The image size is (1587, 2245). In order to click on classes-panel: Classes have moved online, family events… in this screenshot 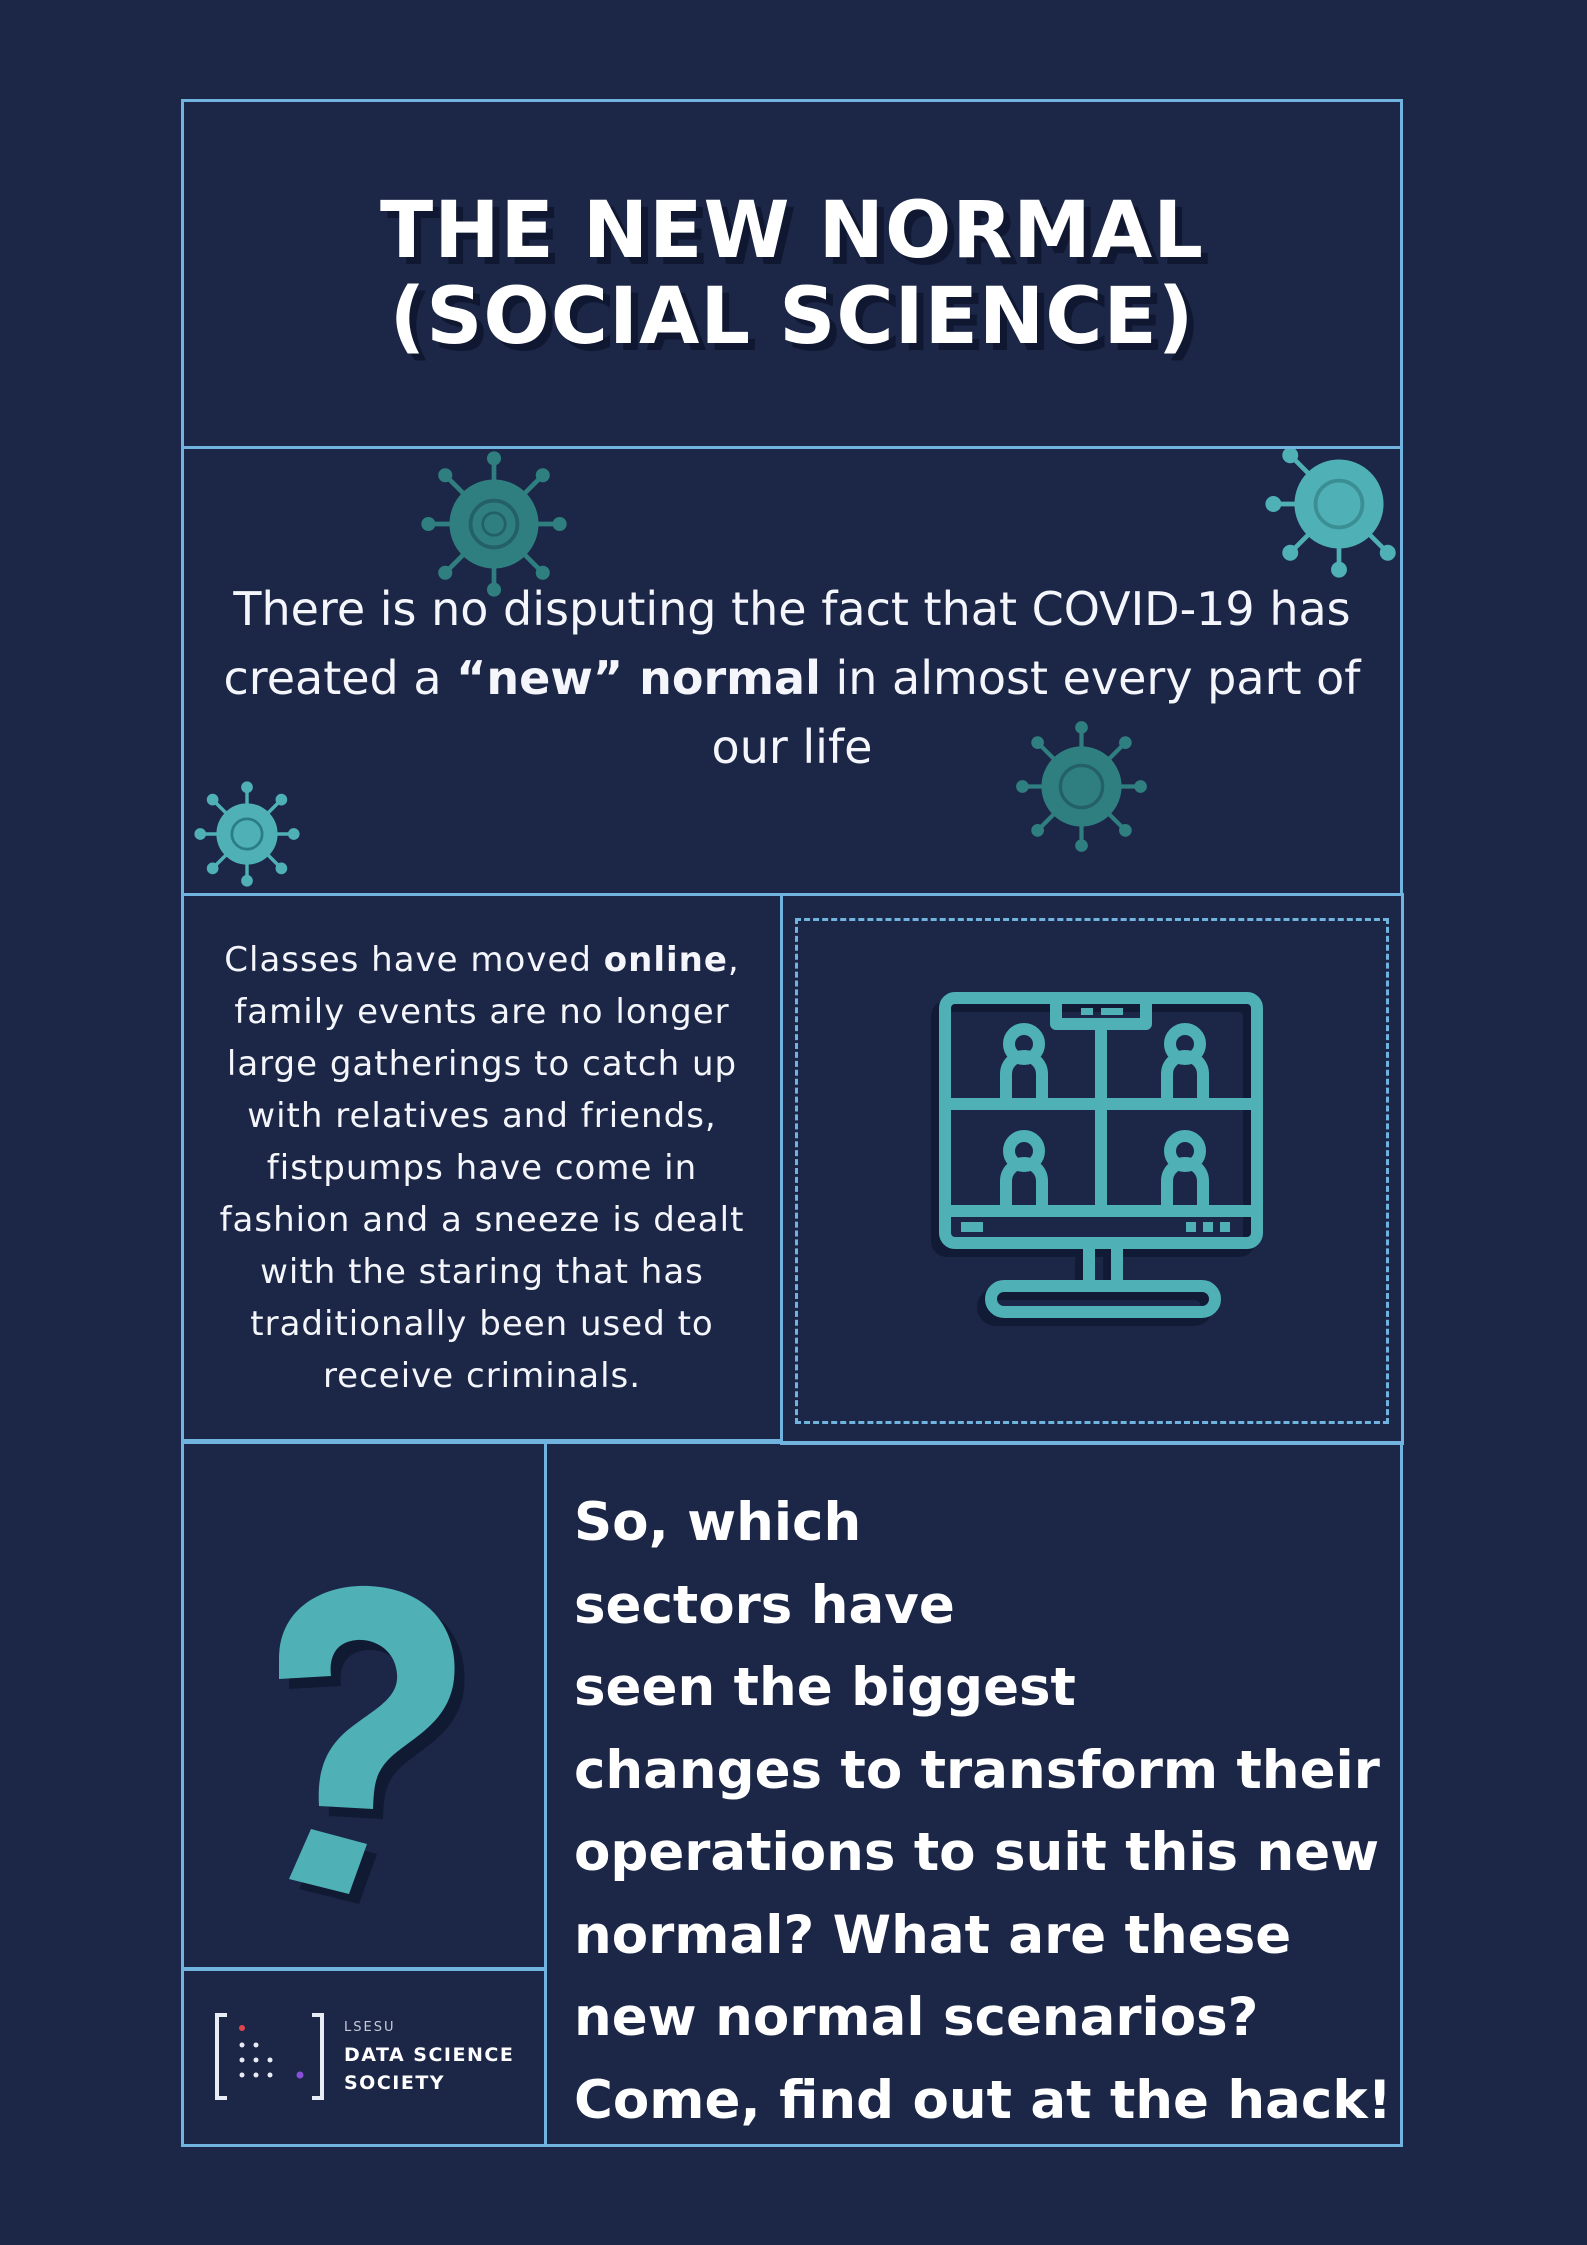, I will do `click(482, 1167)`.